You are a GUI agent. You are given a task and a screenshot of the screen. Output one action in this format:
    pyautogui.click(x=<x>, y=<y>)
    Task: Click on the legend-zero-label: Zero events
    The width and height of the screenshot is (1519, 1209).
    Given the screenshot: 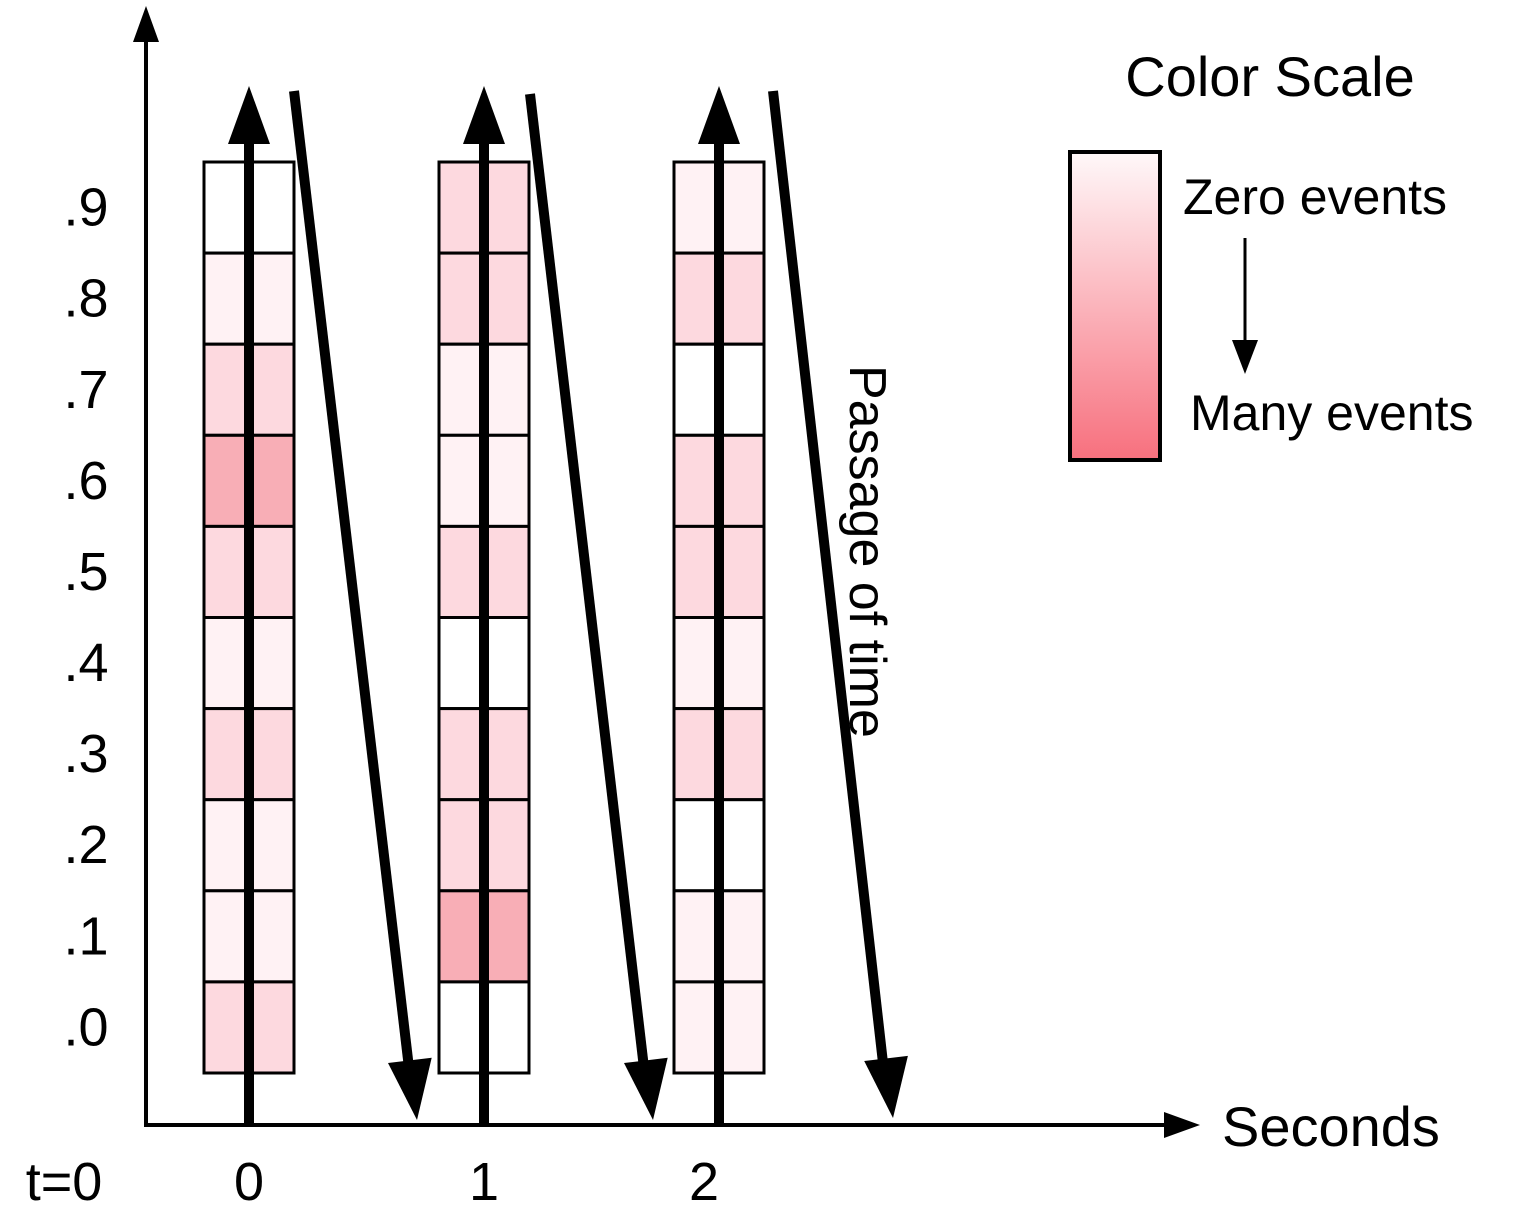 What is the action you would take?
    pyautogui.click(x=1315, y=197)
    